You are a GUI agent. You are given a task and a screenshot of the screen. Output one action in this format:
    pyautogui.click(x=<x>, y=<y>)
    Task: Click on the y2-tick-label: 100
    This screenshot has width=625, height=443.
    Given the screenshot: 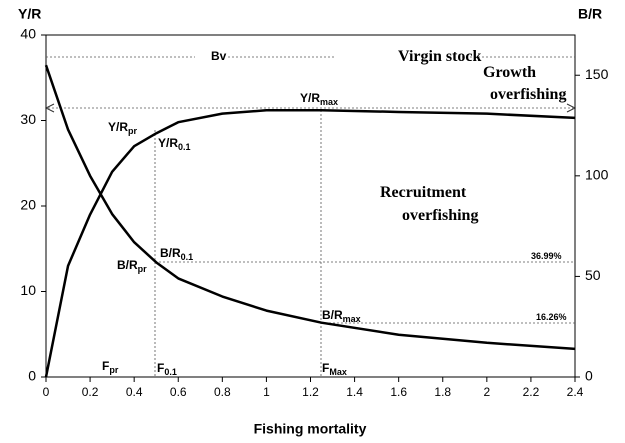 What is the action you would take?
    pyautogui.click(x=597, y=175)
    